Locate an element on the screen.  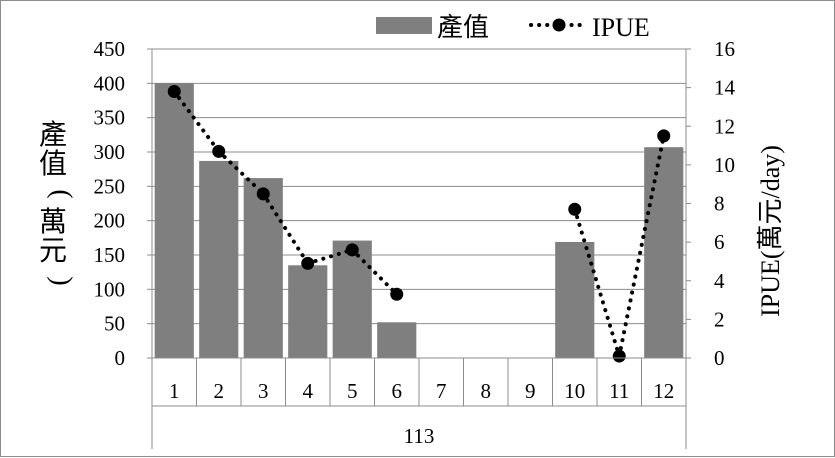
y-axis-title-char: 值 is located at coordinates (53, 164).